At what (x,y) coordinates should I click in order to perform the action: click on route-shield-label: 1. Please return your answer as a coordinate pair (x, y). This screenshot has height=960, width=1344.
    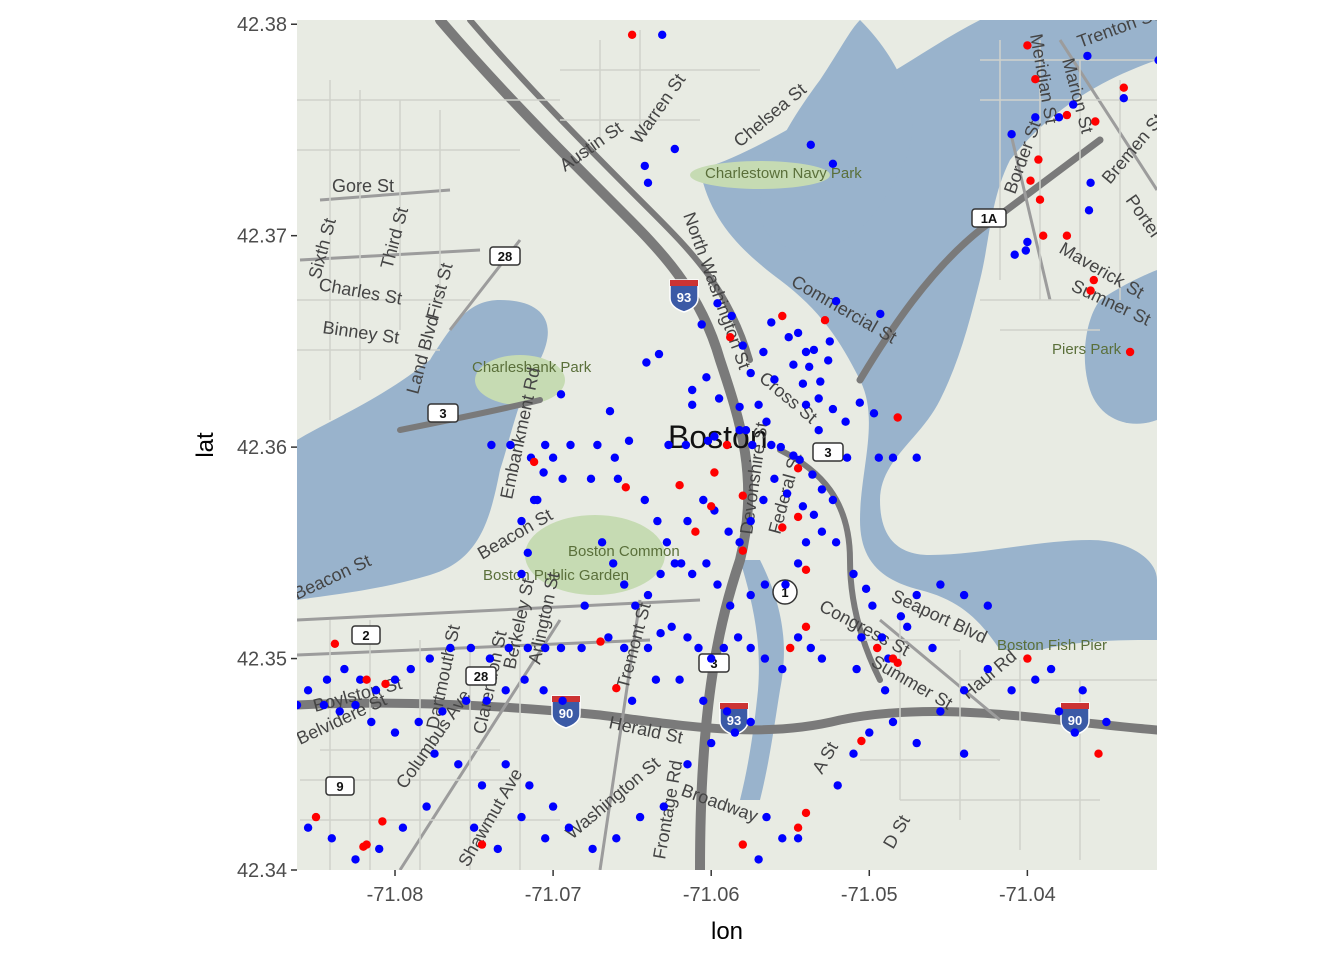
    Looking at the image, I should click on (784, 592).